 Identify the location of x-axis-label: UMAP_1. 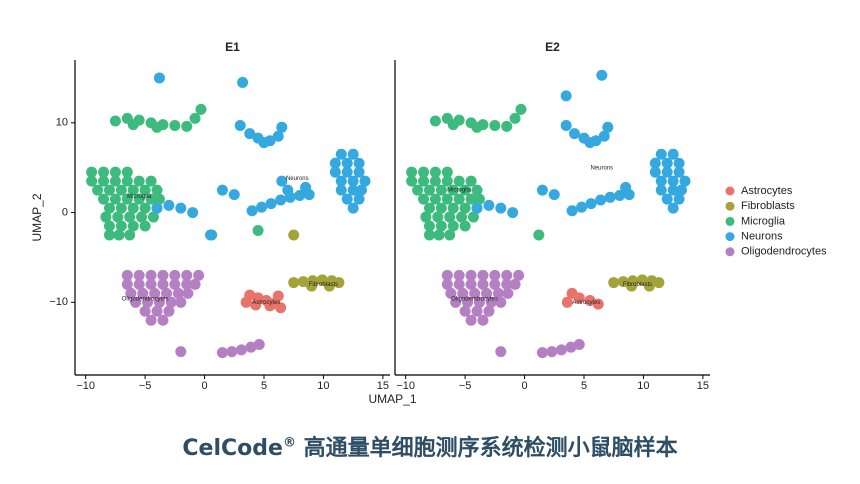
(392, 399).